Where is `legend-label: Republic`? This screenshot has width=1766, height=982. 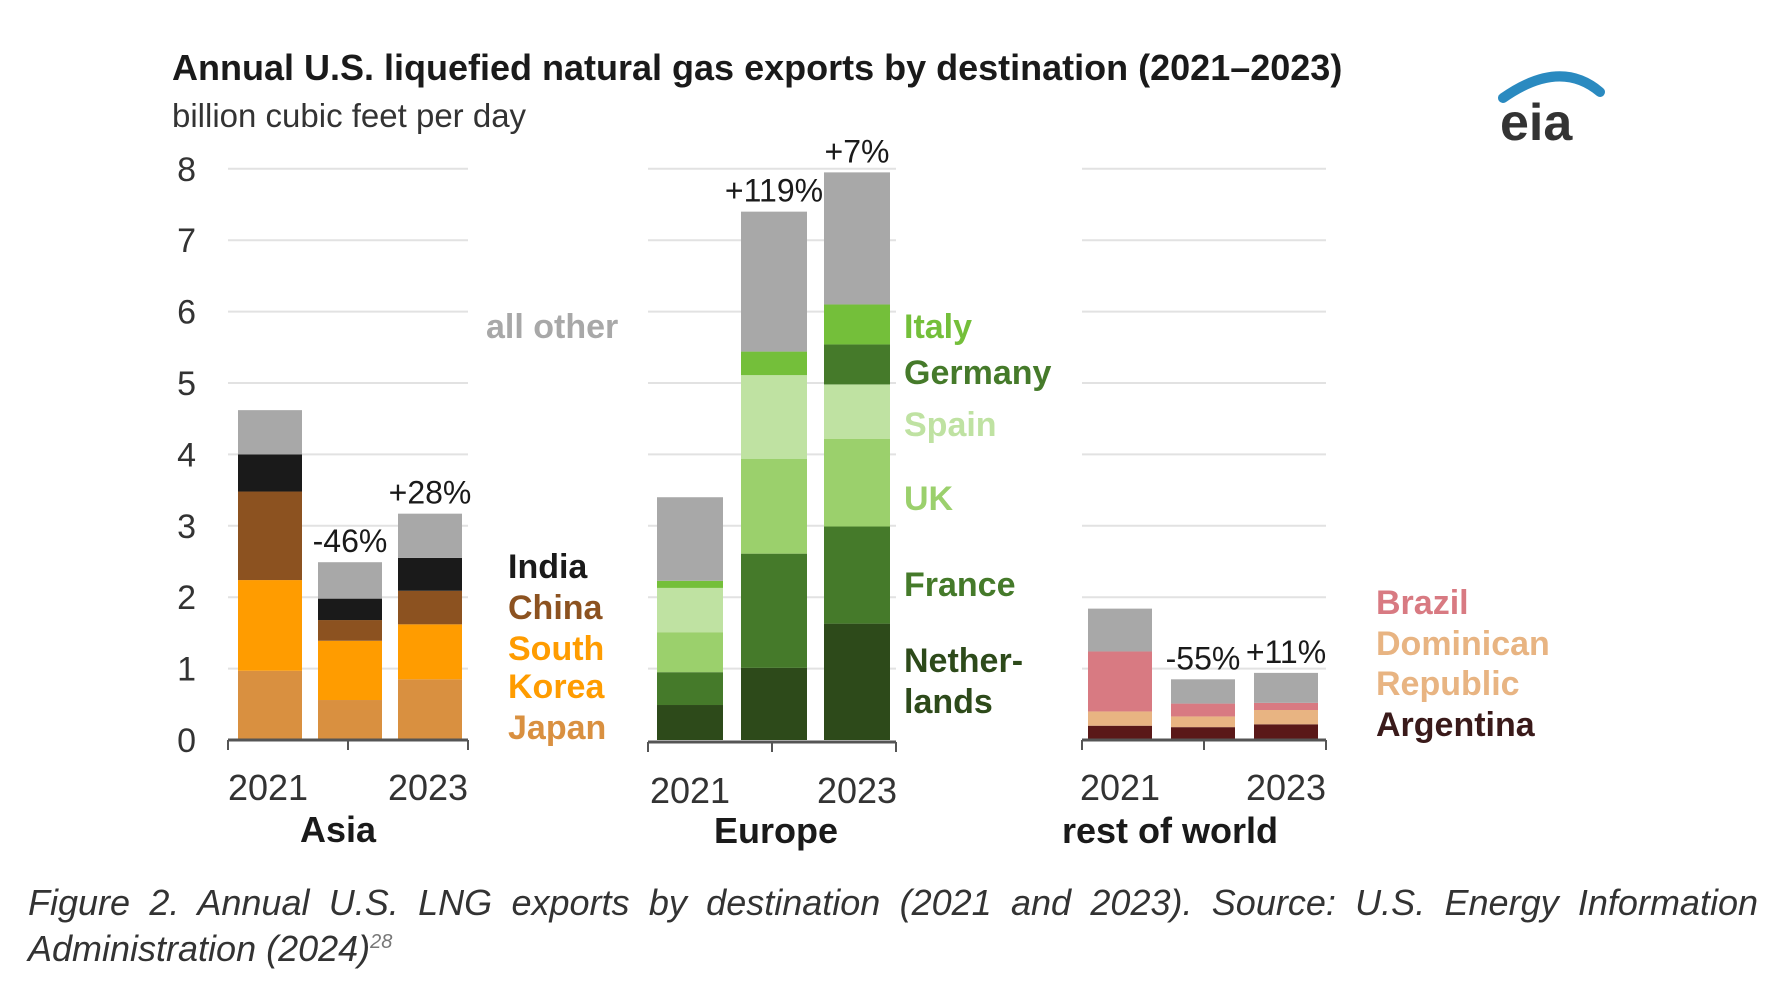 legend-label: Republic is located at coordinates (1448, 684).